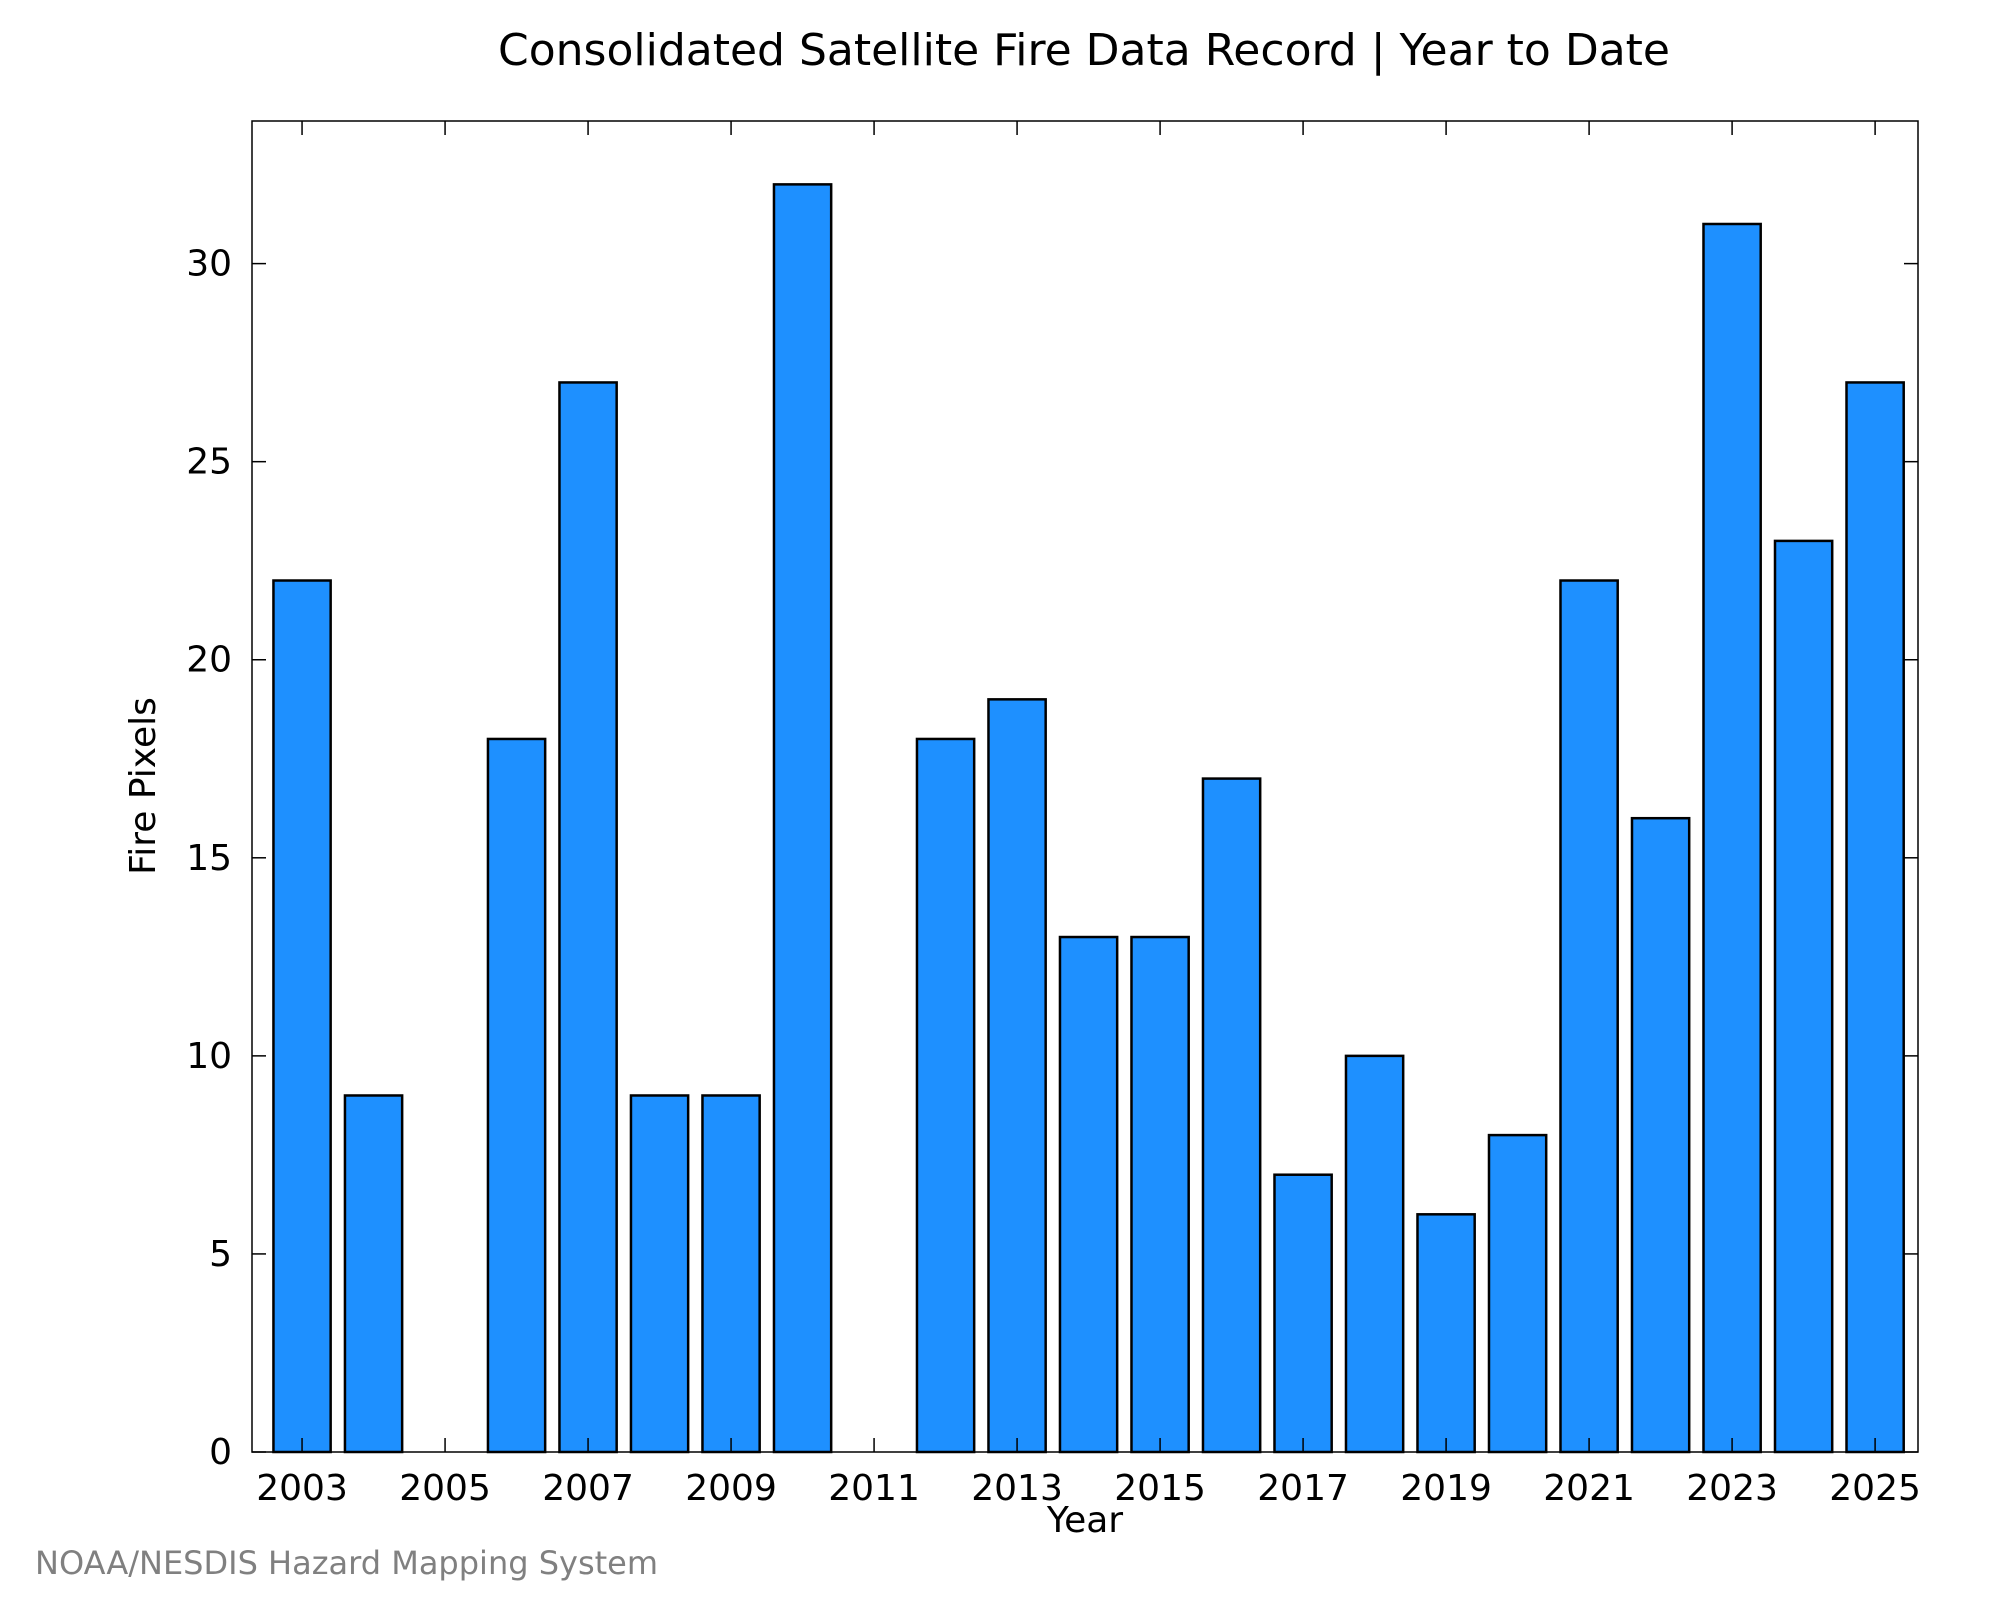  Describe the element at coordinates (874, 1488) in the screenshot. I see `x-tick-label-2011: 2011` at that location.